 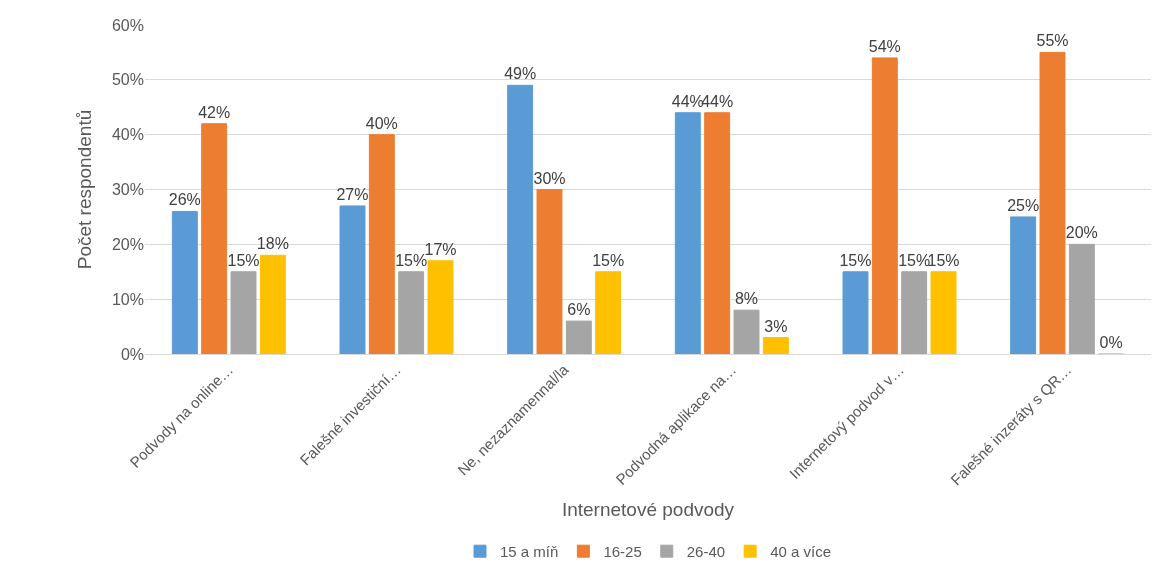 I want to click on y-axis-title: Počet respondentů, so click(x=84, y=189).